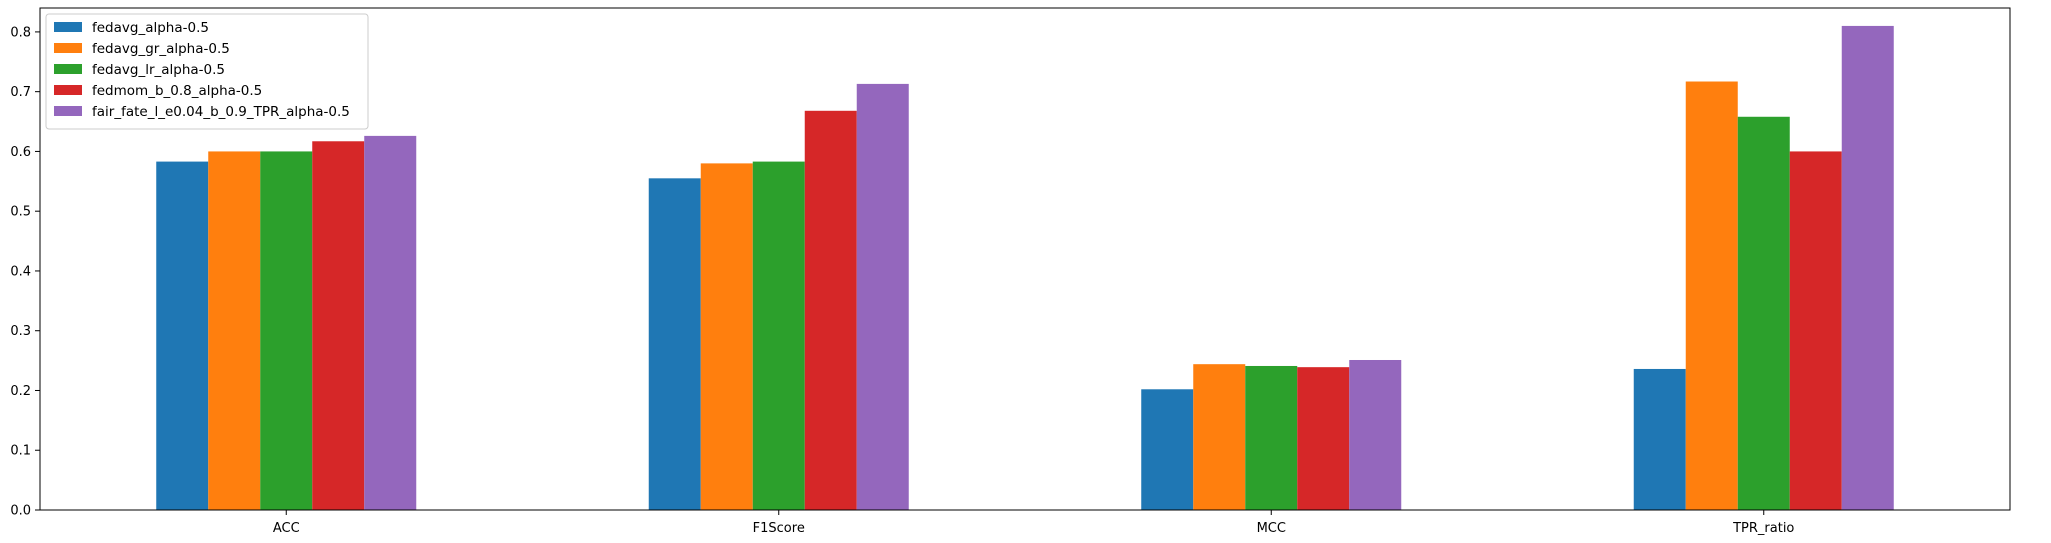 The height and width of the screenshot is (543, 2051). I want to click on y-tick-label: 0.4, so click(20, 271).